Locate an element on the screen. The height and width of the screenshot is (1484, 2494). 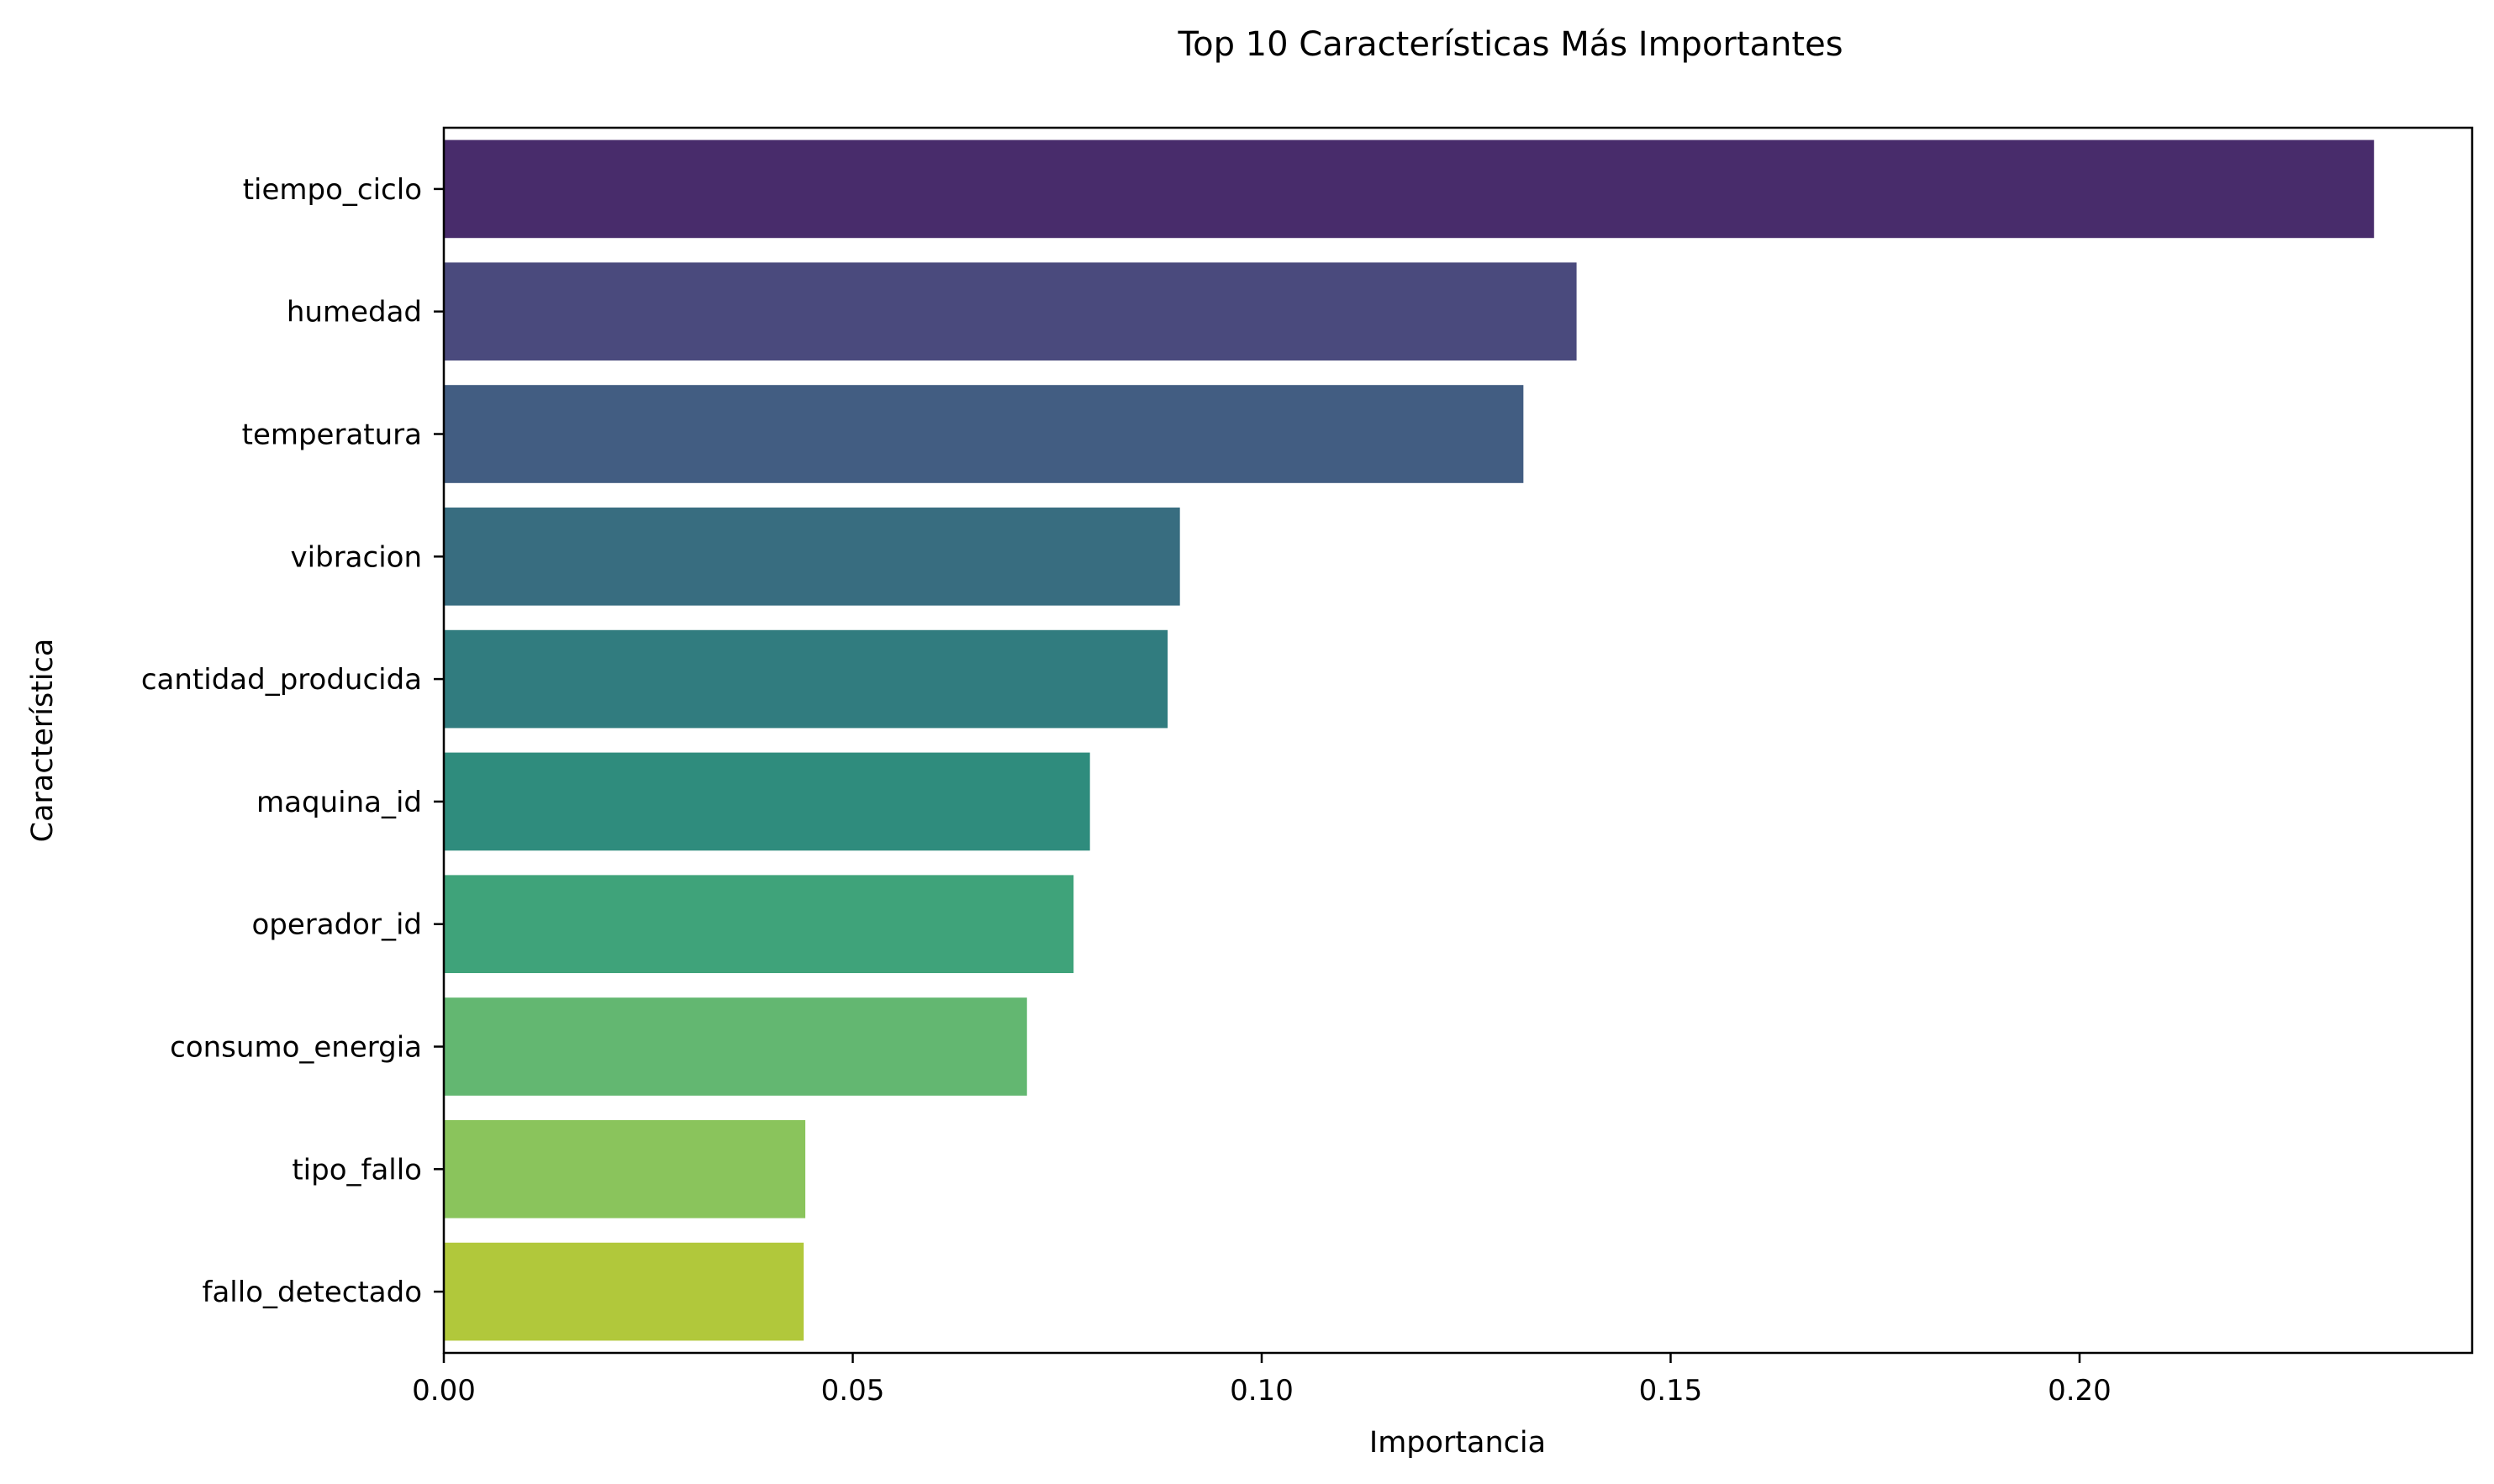
bar-cantidad_producida is located at coordinates (806, 679).